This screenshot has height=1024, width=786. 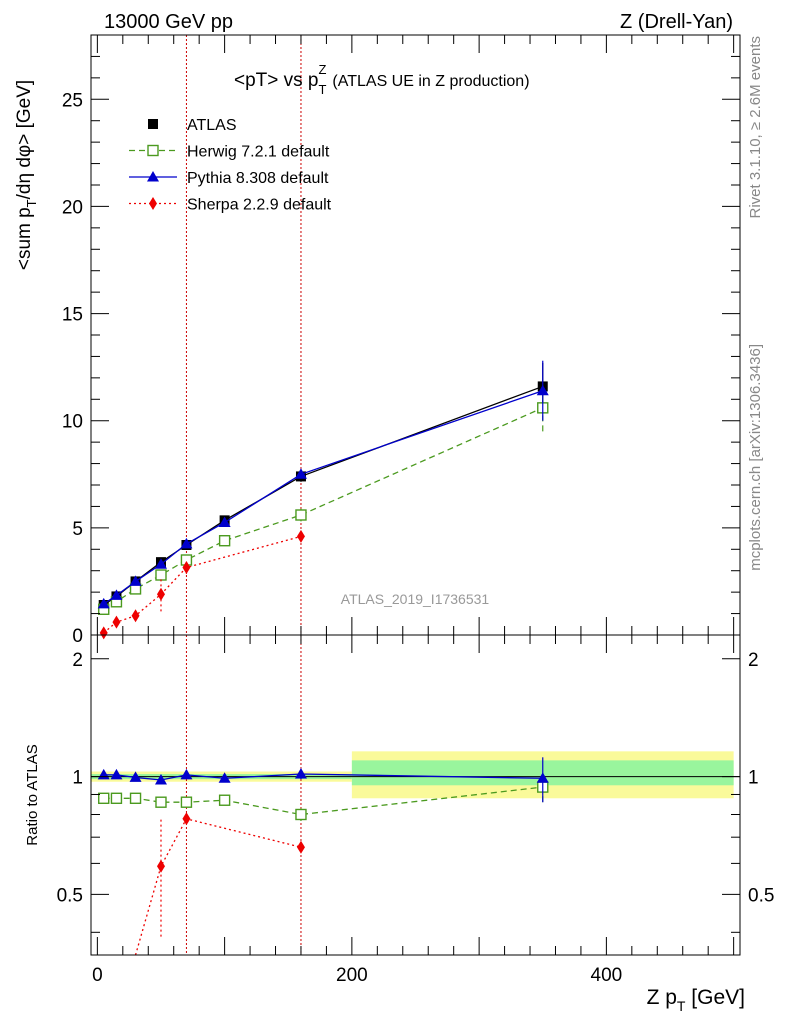 What do you see at coordinates (753, 660) in the screenshot?
I see `ratio-y-tick-label-right: 2` at bounding box center [753, 660].